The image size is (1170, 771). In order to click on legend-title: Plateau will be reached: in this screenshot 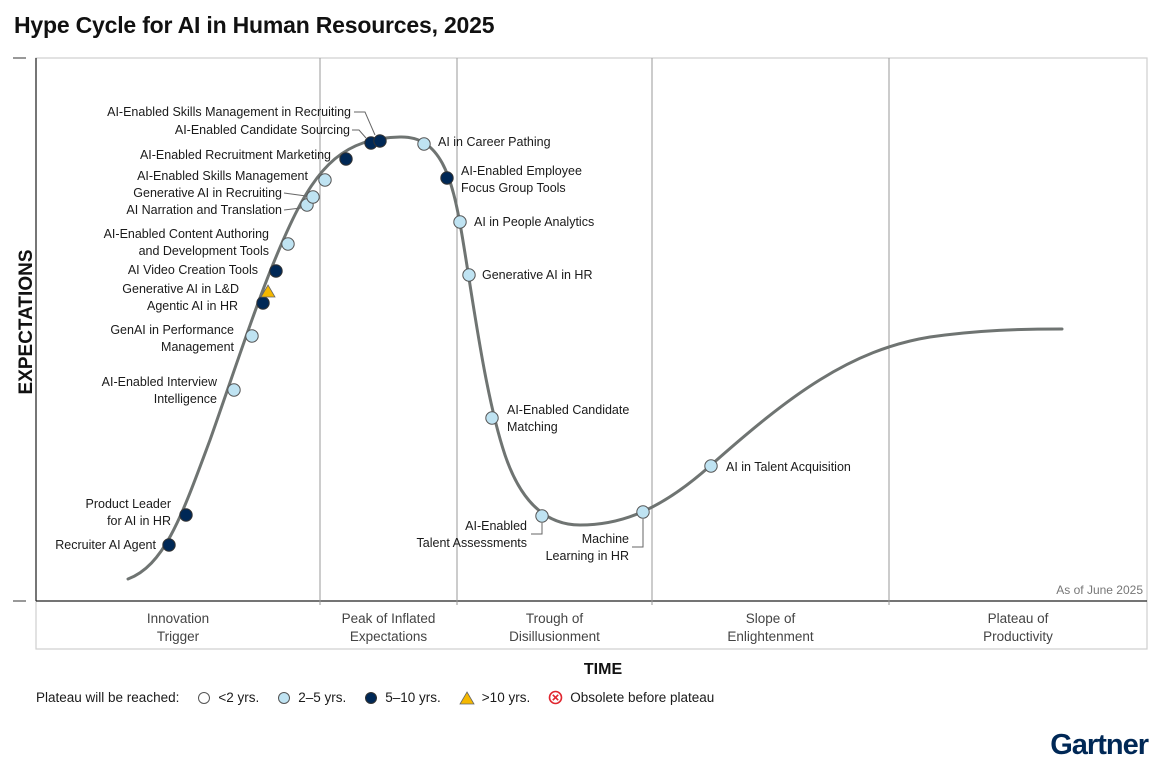, I will do `click(108, 697)`.